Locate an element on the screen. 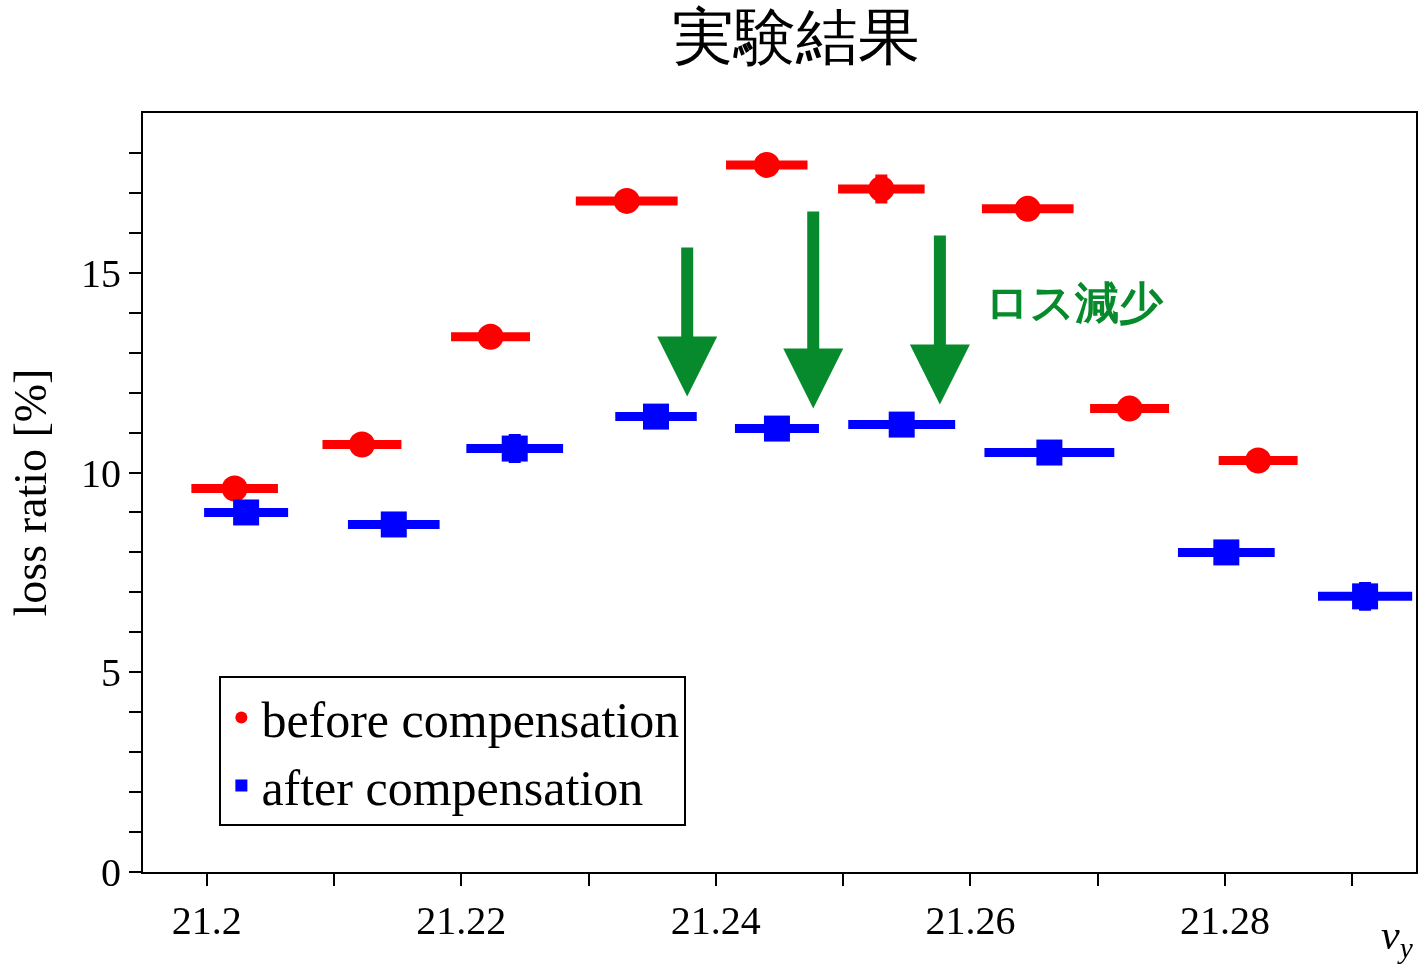  legend-label: before compensation is located at coordinates (470, 719).